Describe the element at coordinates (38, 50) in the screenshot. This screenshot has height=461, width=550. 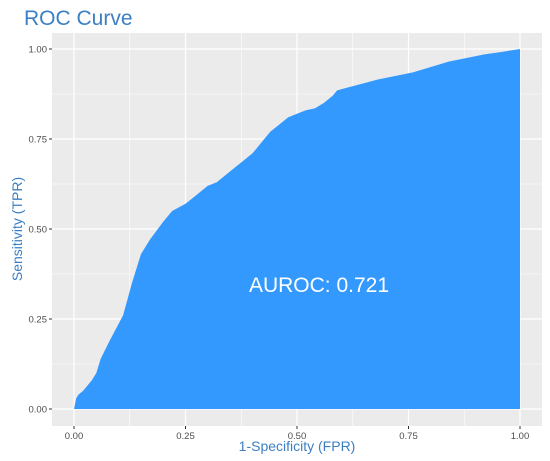
I see `y-tick-label: 1.00` at that location.